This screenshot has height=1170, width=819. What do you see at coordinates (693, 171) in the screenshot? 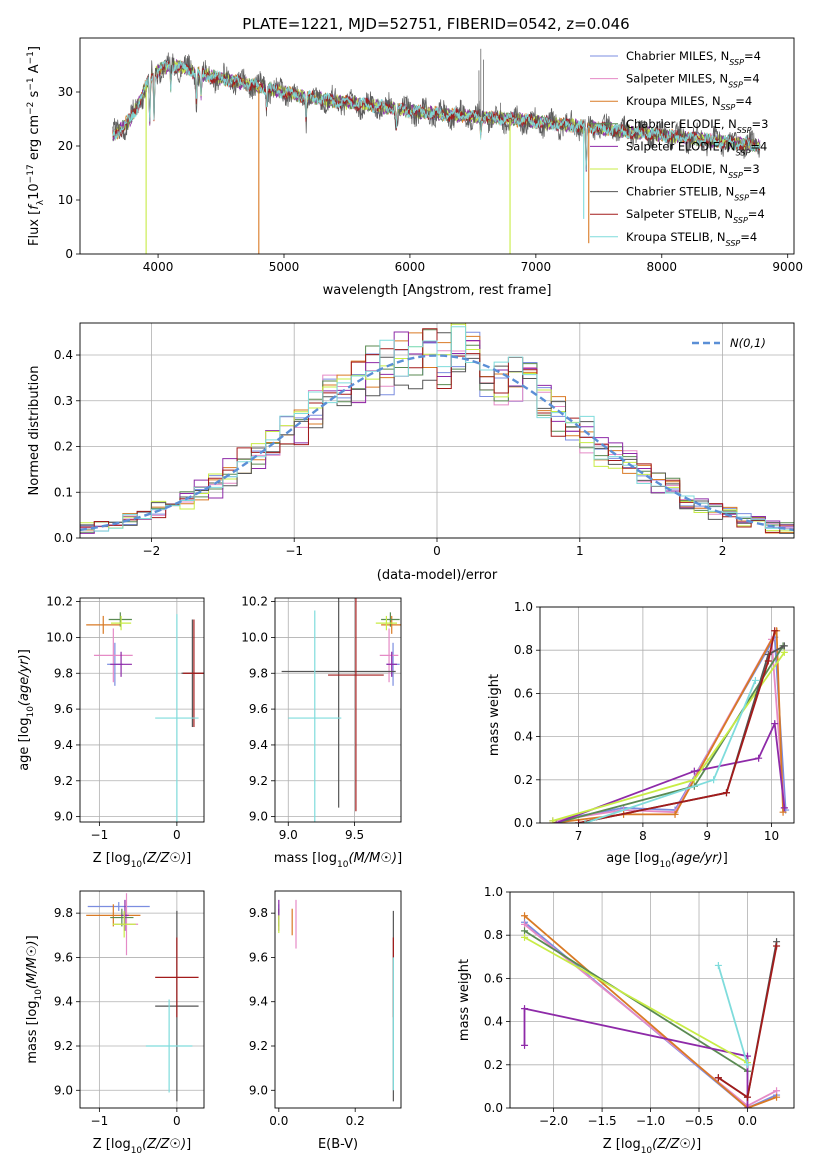
I see `legend-entry: Kroupa ELODIE, NSSP=3` at bounding box center [693, 171].